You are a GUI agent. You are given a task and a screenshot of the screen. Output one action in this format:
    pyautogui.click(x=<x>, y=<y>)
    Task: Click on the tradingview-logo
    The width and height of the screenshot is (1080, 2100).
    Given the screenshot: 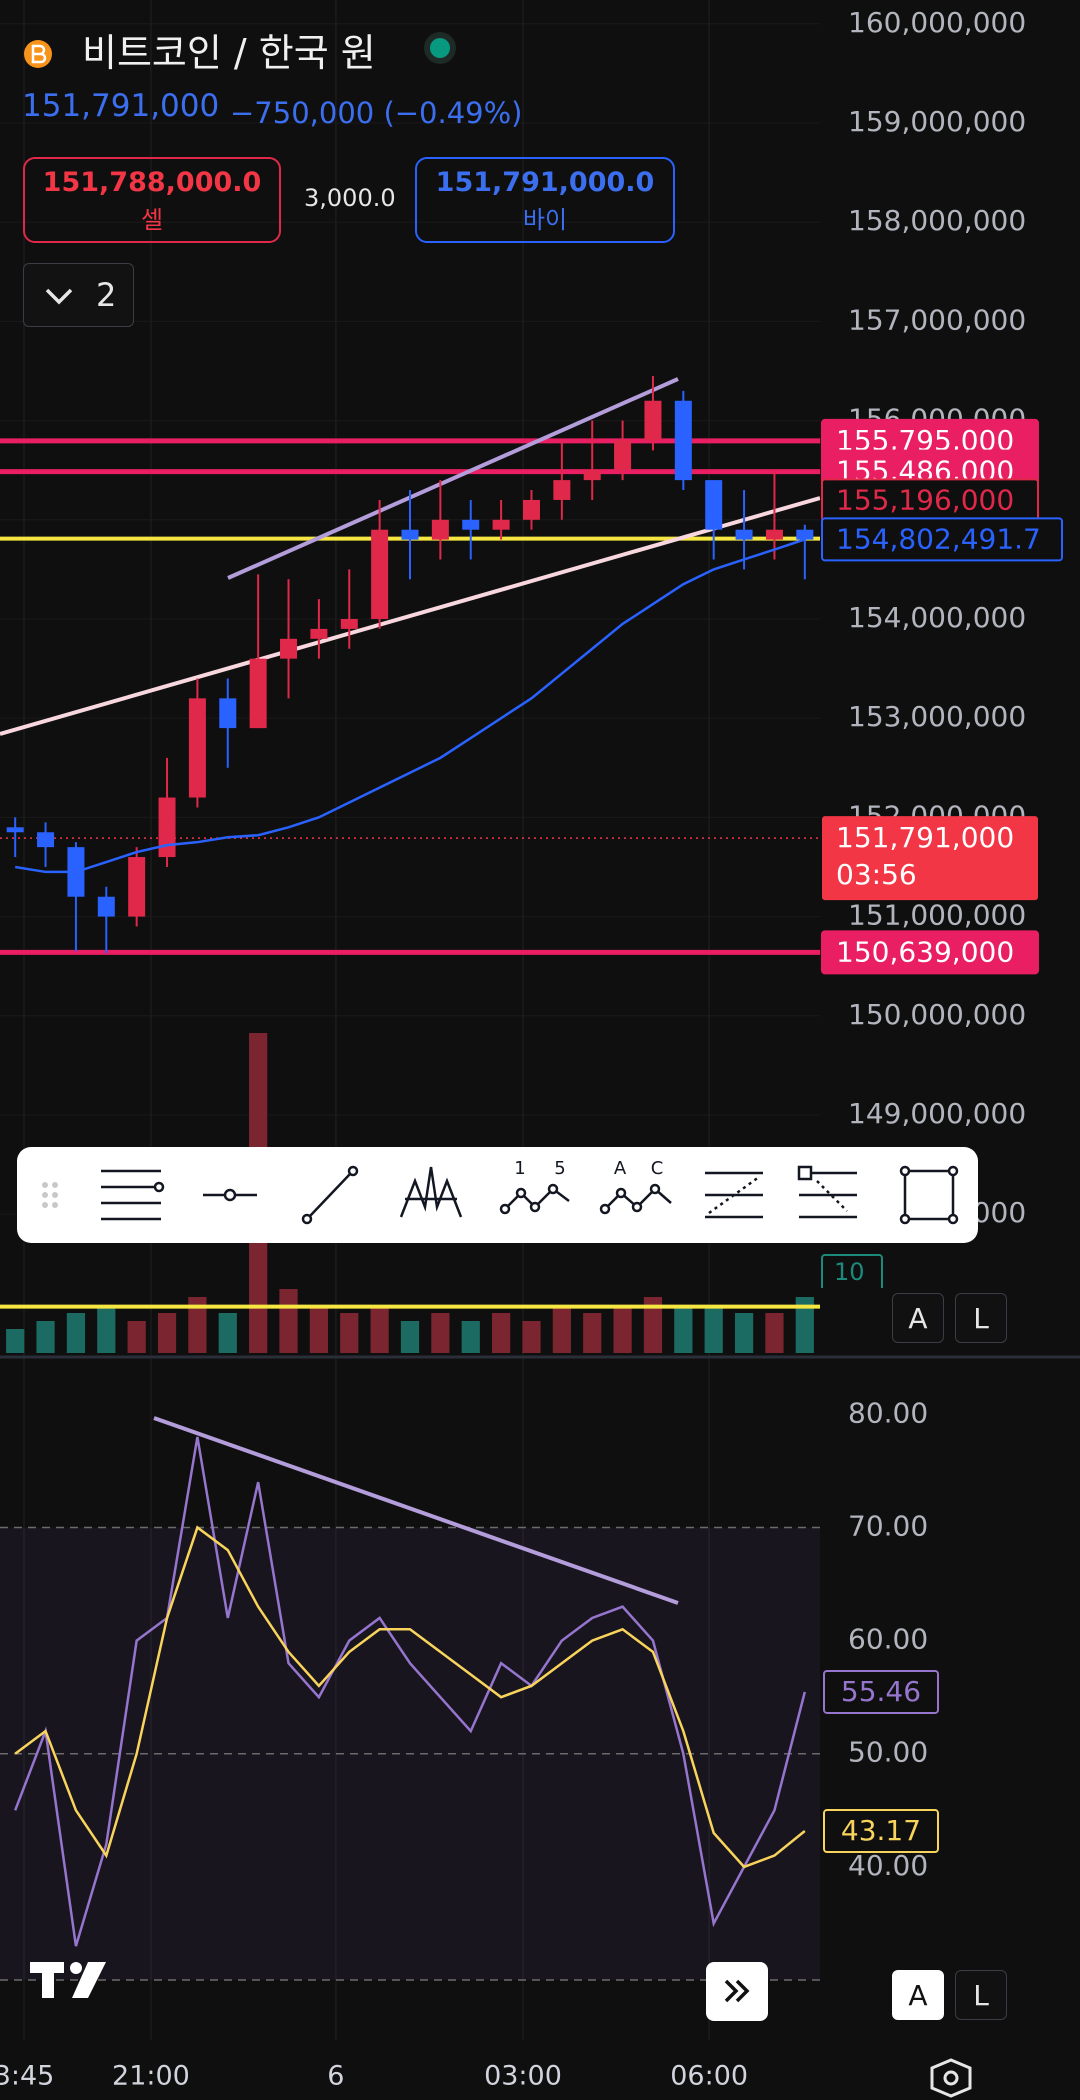 What is the action you would take?
    pyautogui.click(x=68, y=1980)
    